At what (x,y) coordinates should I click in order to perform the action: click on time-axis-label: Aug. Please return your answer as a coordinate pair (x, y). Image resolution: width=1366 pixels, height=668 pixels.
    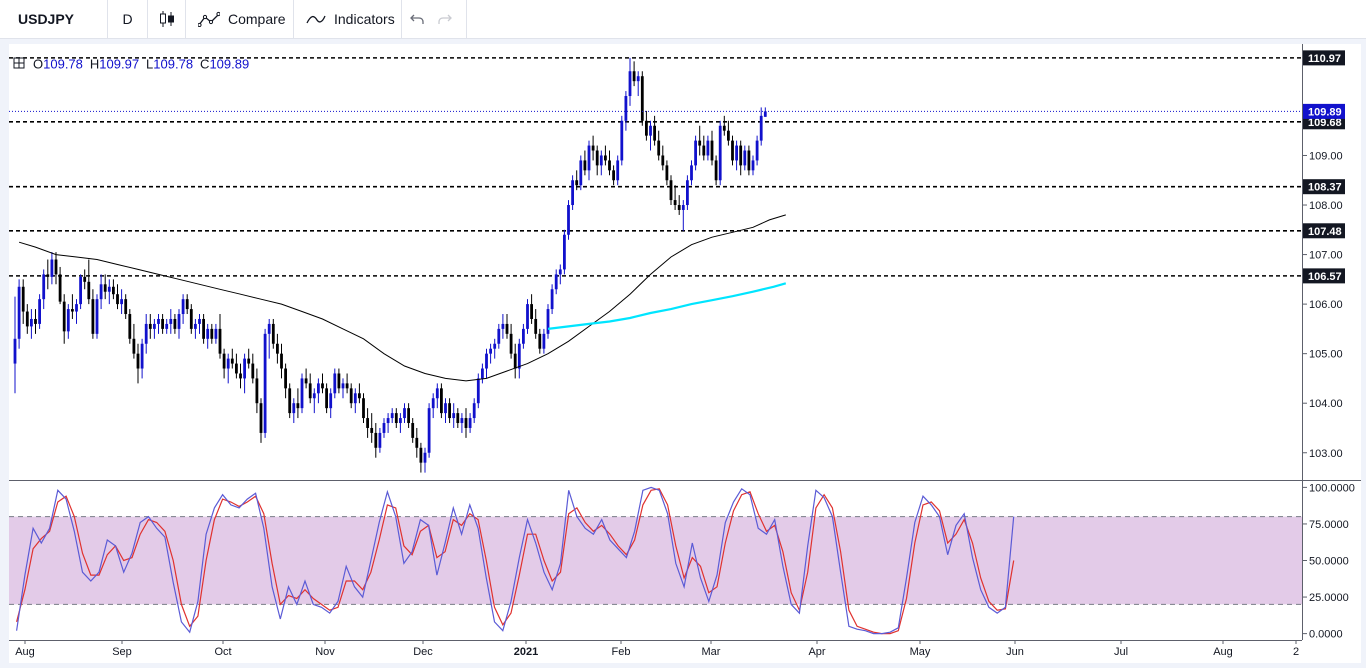
    Looking at the image, I should click on (25, 652).